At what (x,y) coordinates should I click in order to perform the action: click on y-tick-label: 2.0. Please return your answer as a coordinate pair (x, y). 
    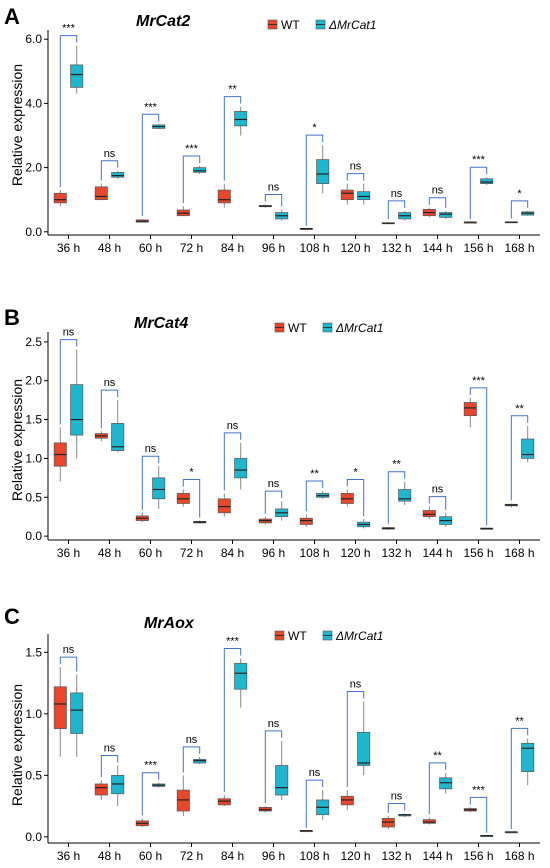
    Looking at the image, I should click on (33, 381).